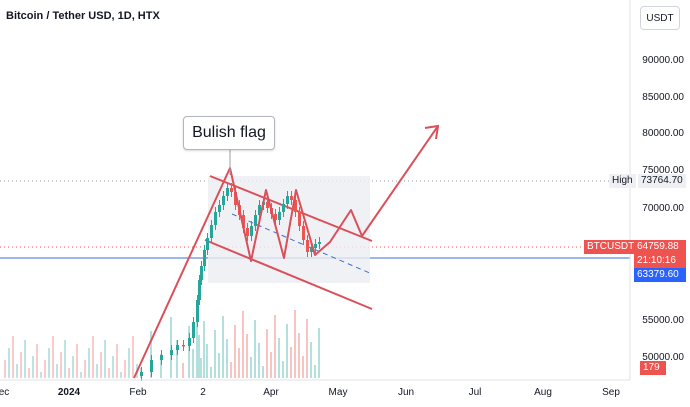 The height and width of the screenshot is (407, 690). Describe the element at coordinates (229, 133) in the screenshot. I see `bulish-flag-callout: Bulish flag` at that location.